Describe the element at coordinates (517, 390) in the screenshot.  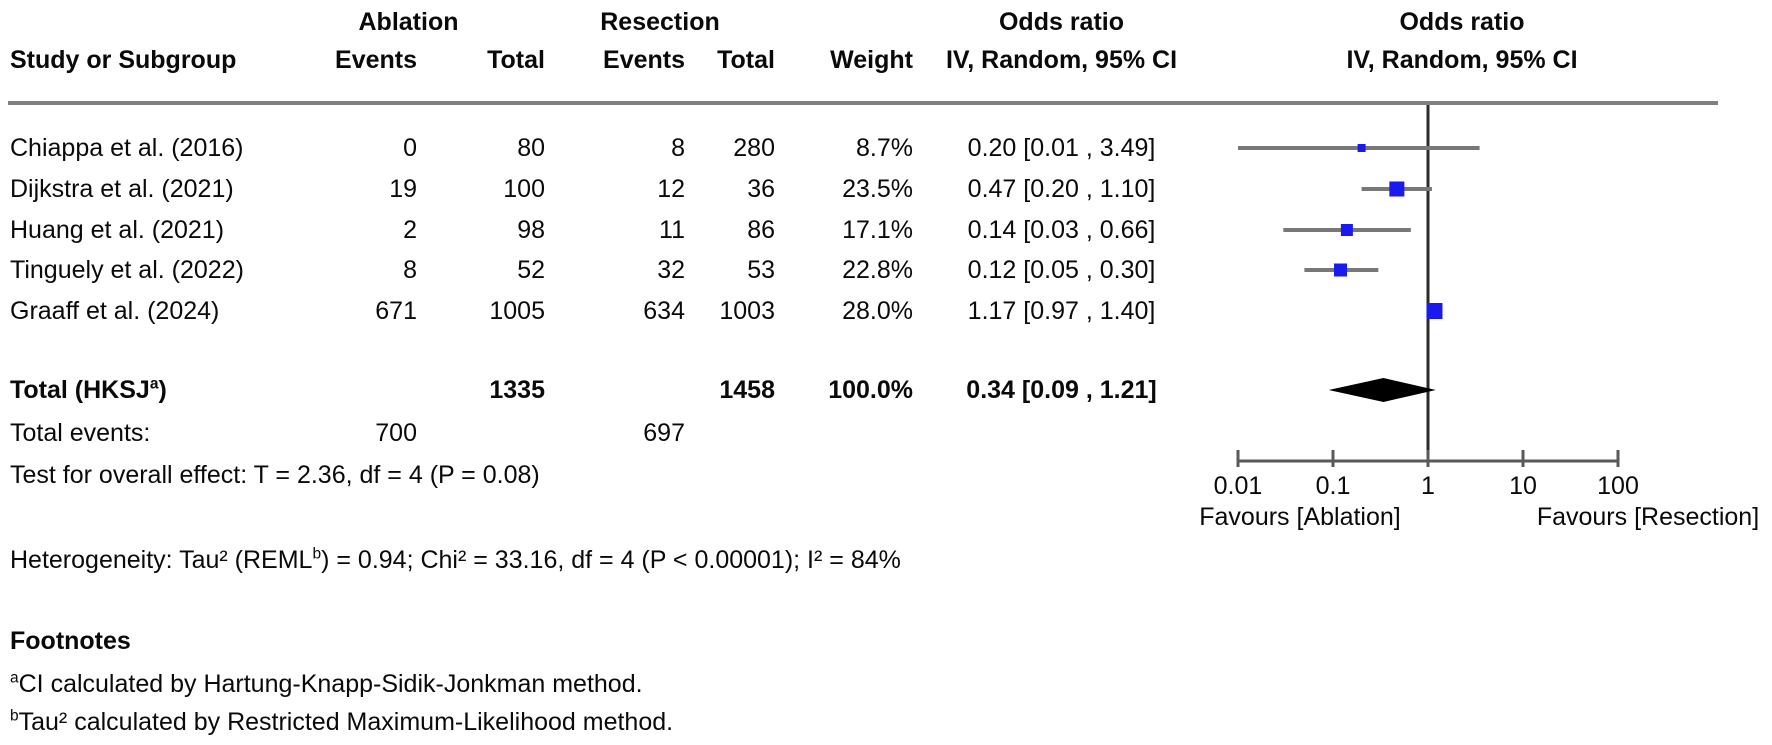
I see `summary-total-ablation: 1335` at that location.